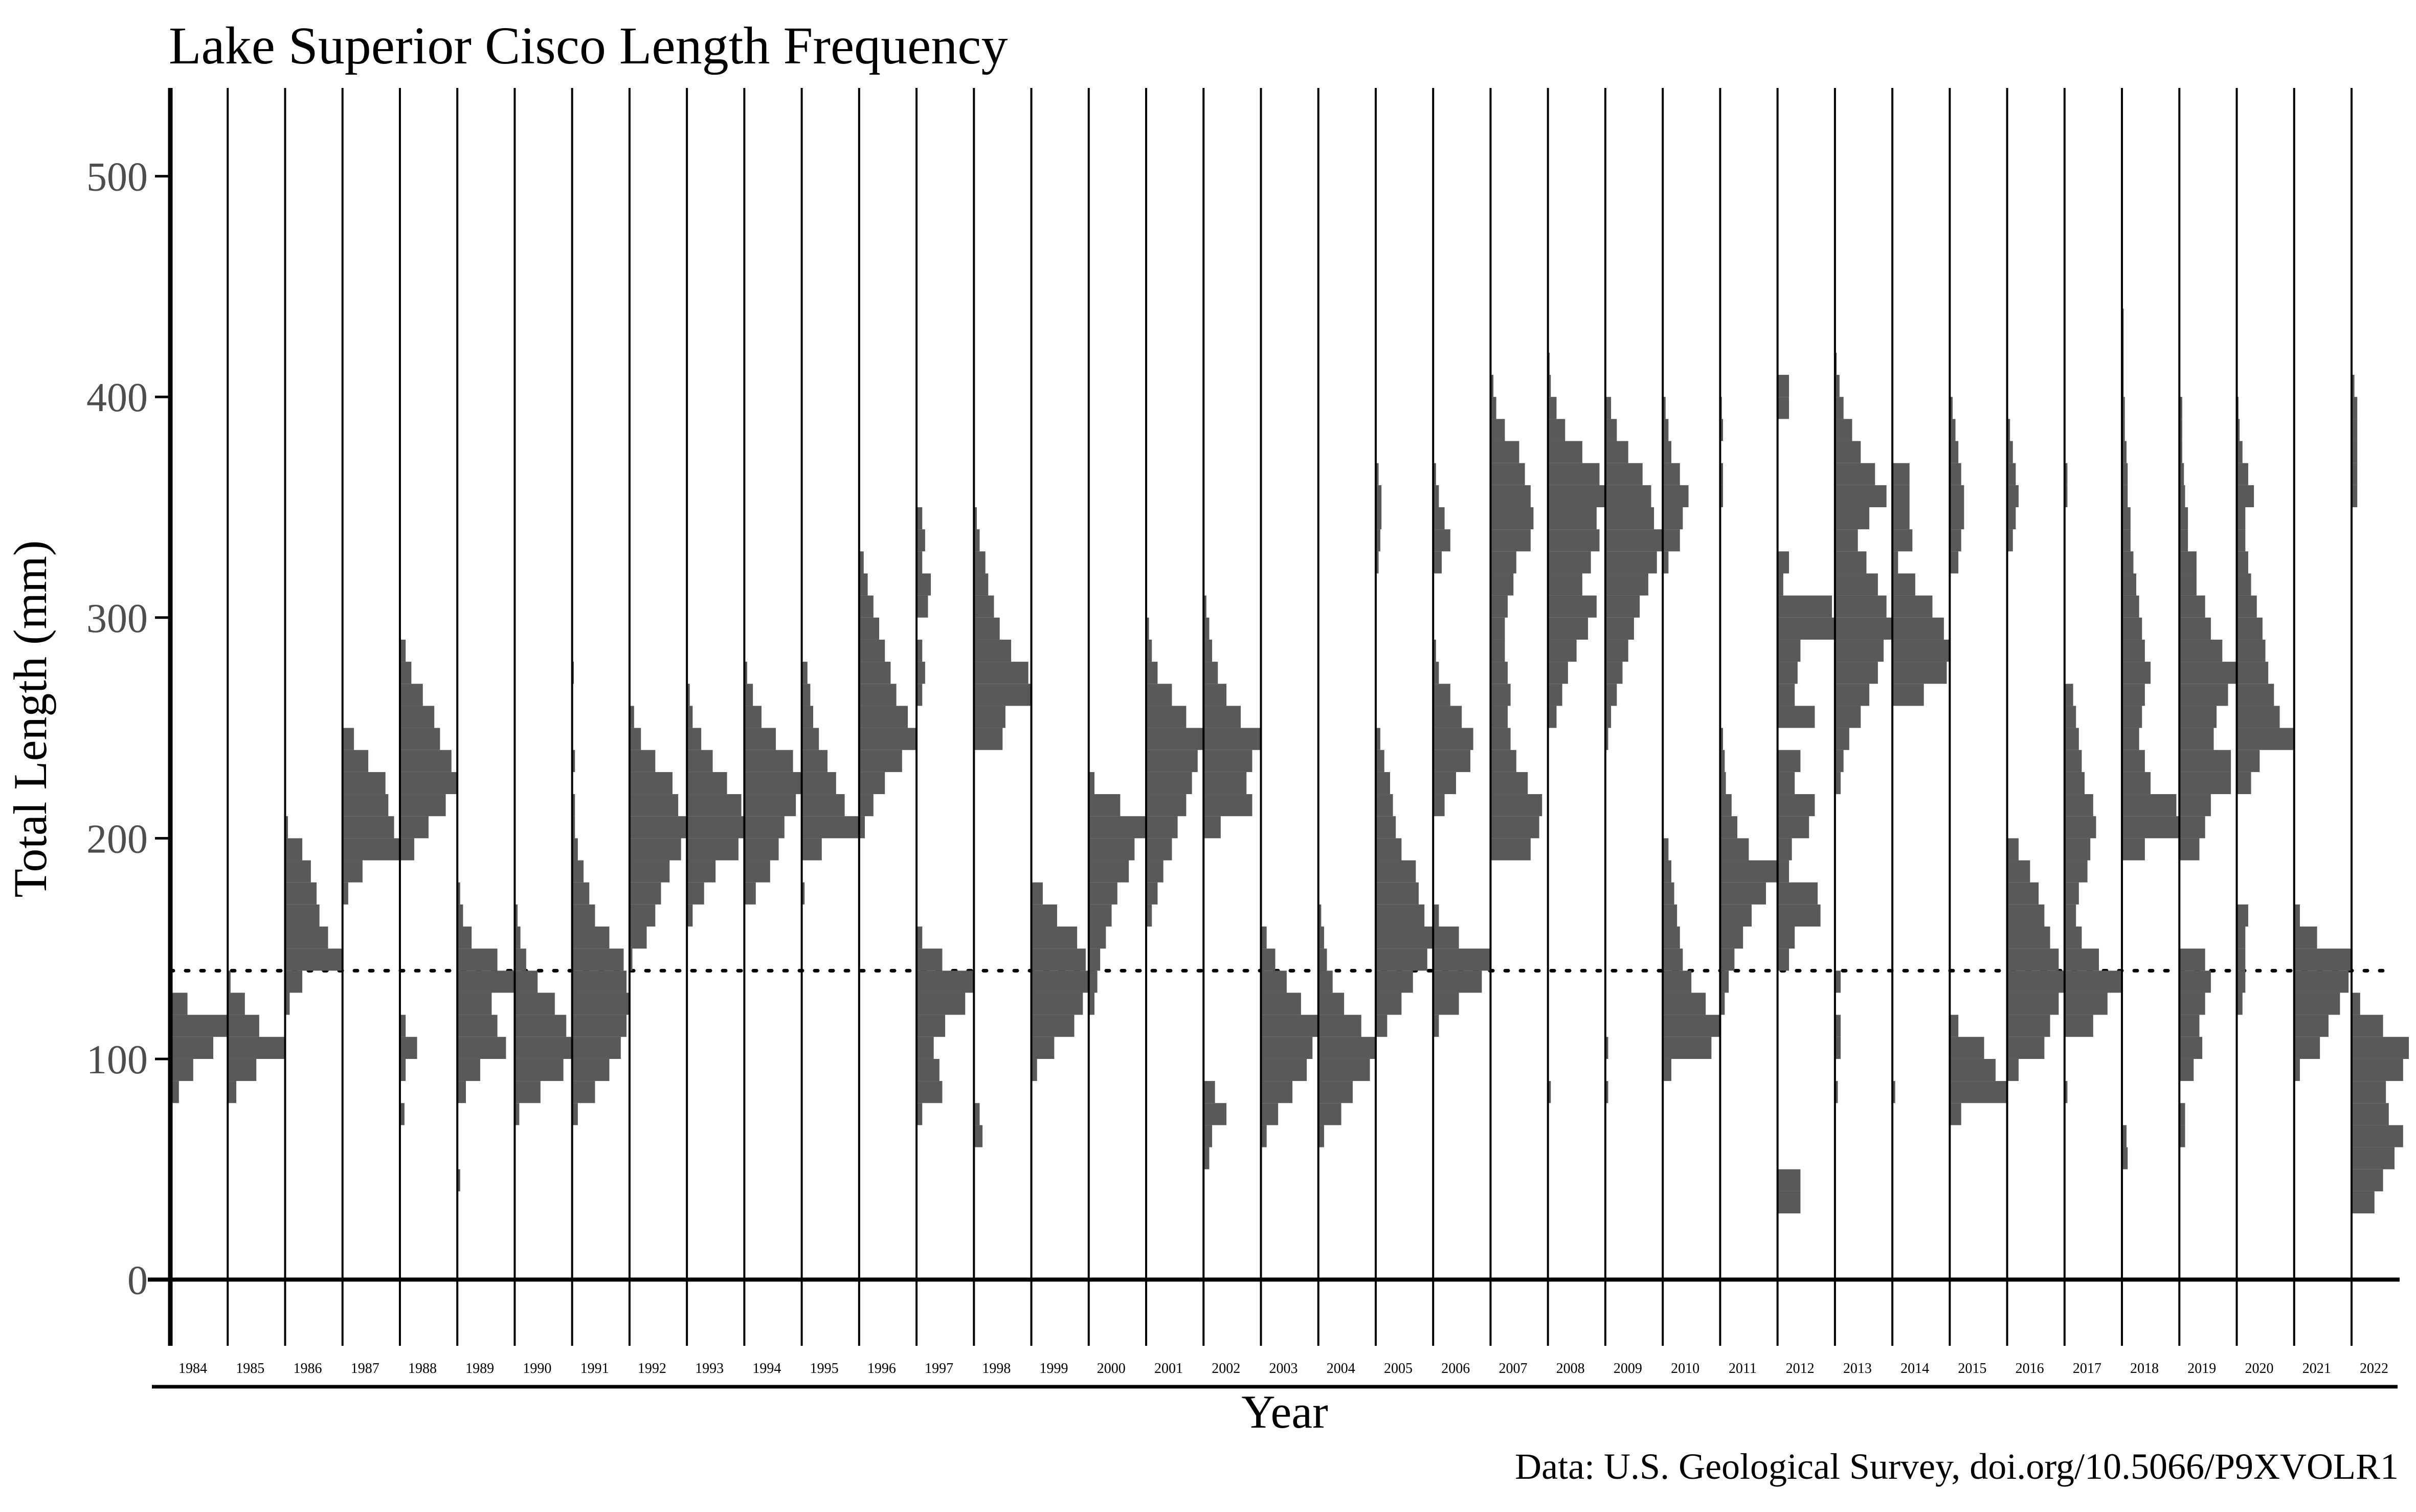 The width and height of the screenshot is (2416, 1512). What do you see at coordinates (2369, 717) in the screenshot?
I see `panel-2022` at bounding box center [2369, 717].